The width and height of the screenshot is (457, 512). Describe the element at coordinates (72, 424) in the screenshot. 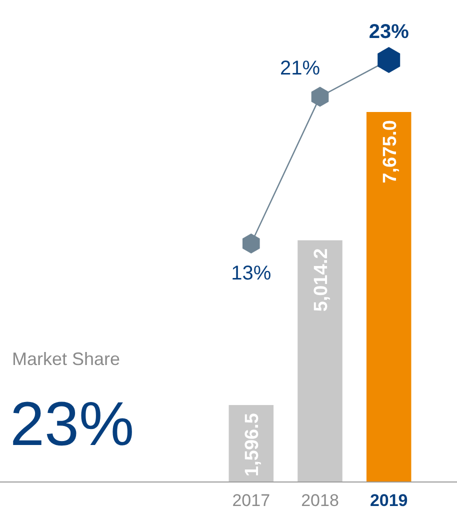

I see `text: 23%` at that location.